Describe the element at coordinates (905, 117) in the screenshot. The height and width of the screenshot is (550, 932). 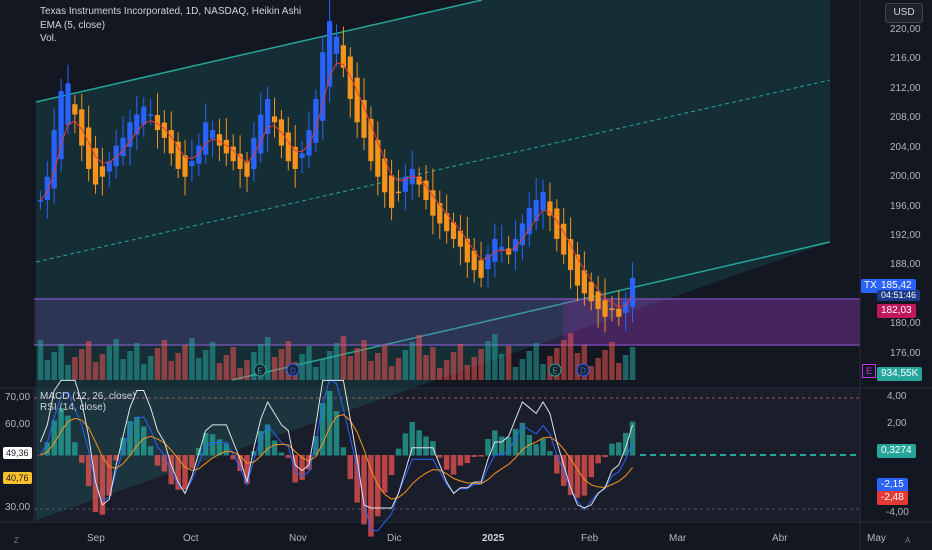
I see `price-axis-label: 208,00` at that location.